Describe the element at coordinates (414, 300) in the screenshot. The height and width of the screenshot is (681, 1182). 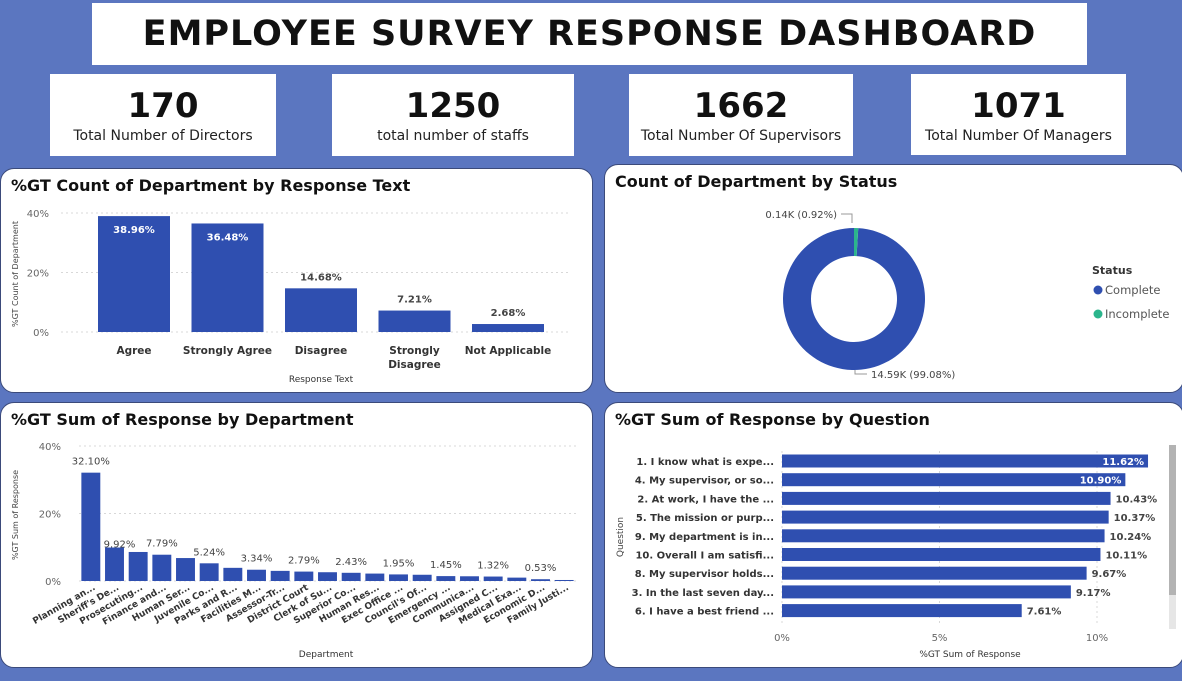
I see `data-label: 7.21%` at that location.